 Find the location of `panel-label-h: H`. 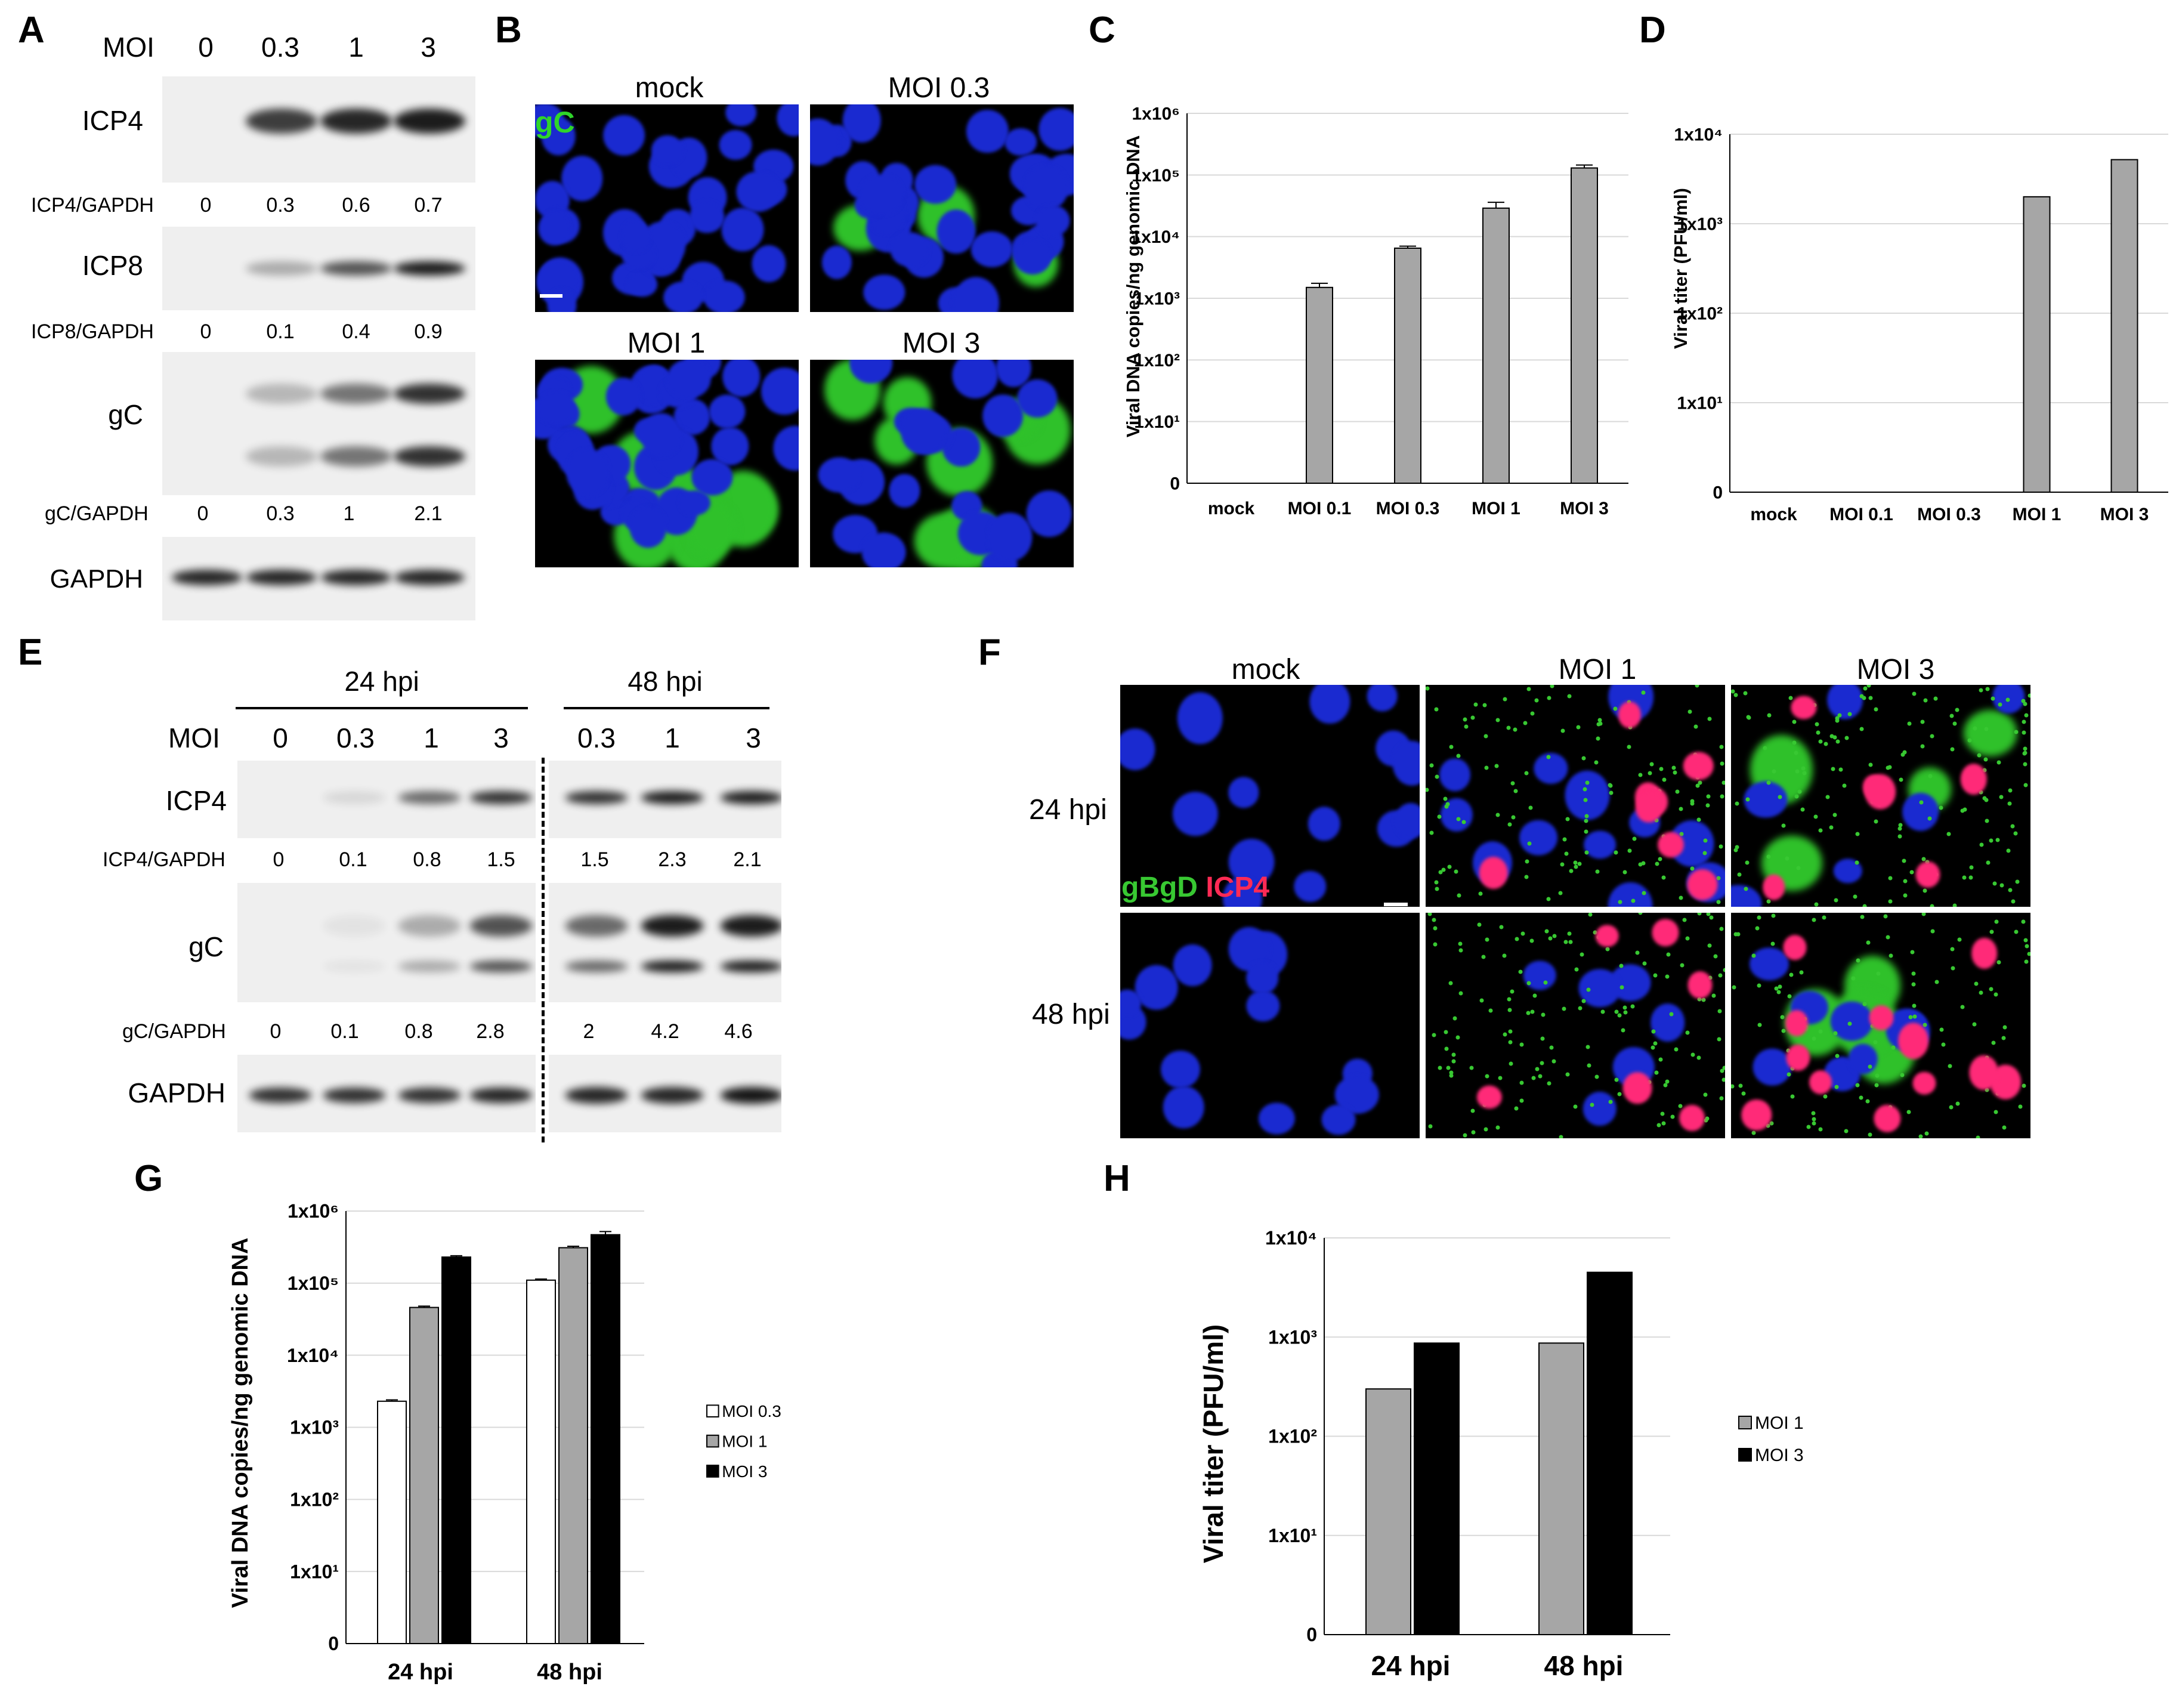

panel-label-h: H is located at coordinates (1117, 1178).